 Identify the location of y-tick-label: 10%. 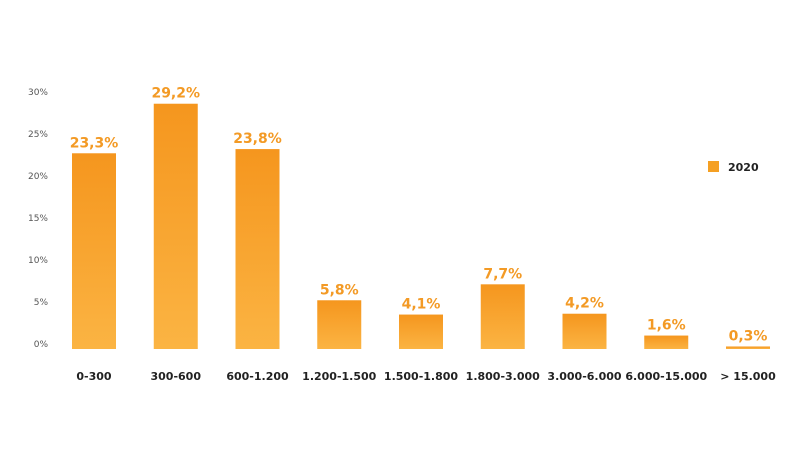
(38, 261).